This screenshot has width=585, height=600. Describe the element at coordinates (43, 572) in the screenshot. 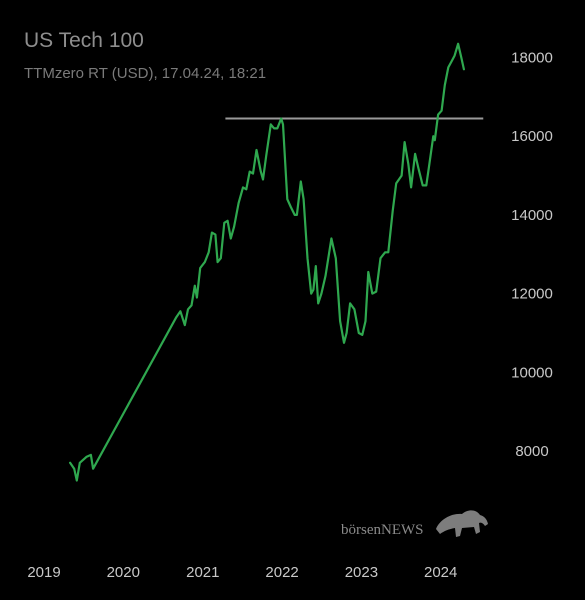

I see `x-tick-label: 2019` at that location.